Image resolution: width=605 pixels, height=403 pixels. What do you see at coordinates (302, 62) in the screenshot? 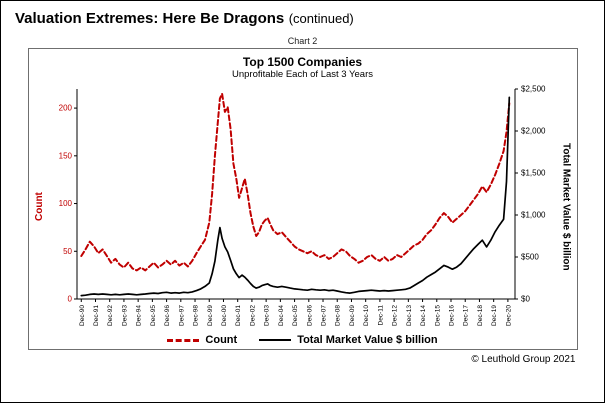
I see `chart-title: Top 1500 Companies` at bounding box center [302, 62].